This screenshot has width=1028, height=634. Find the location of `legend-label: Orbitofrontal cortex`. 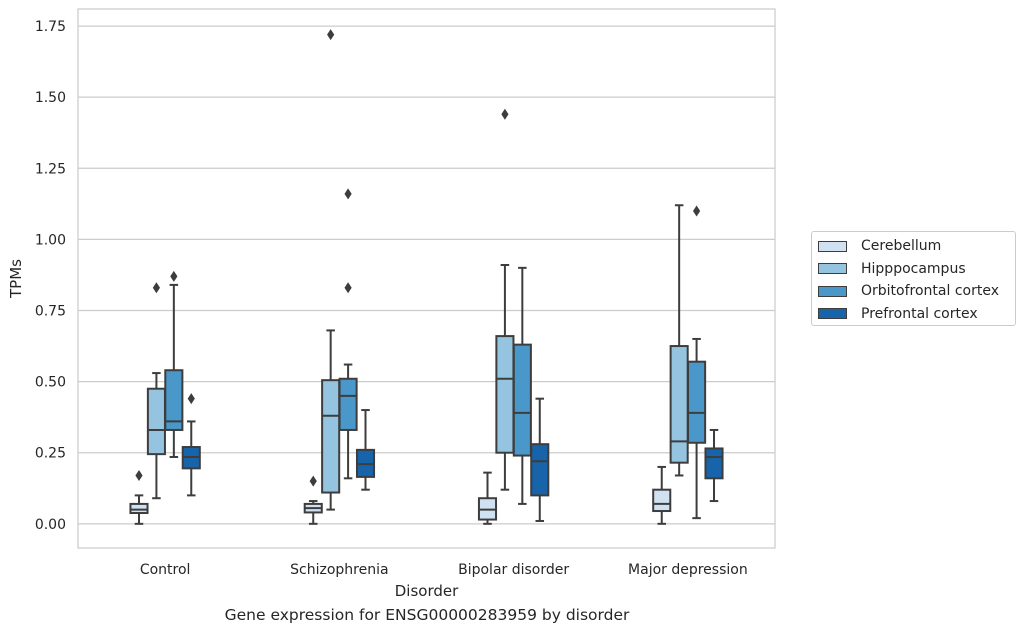

legend-label: Orbitofrontal cortex is located at coordinates (930, 291).